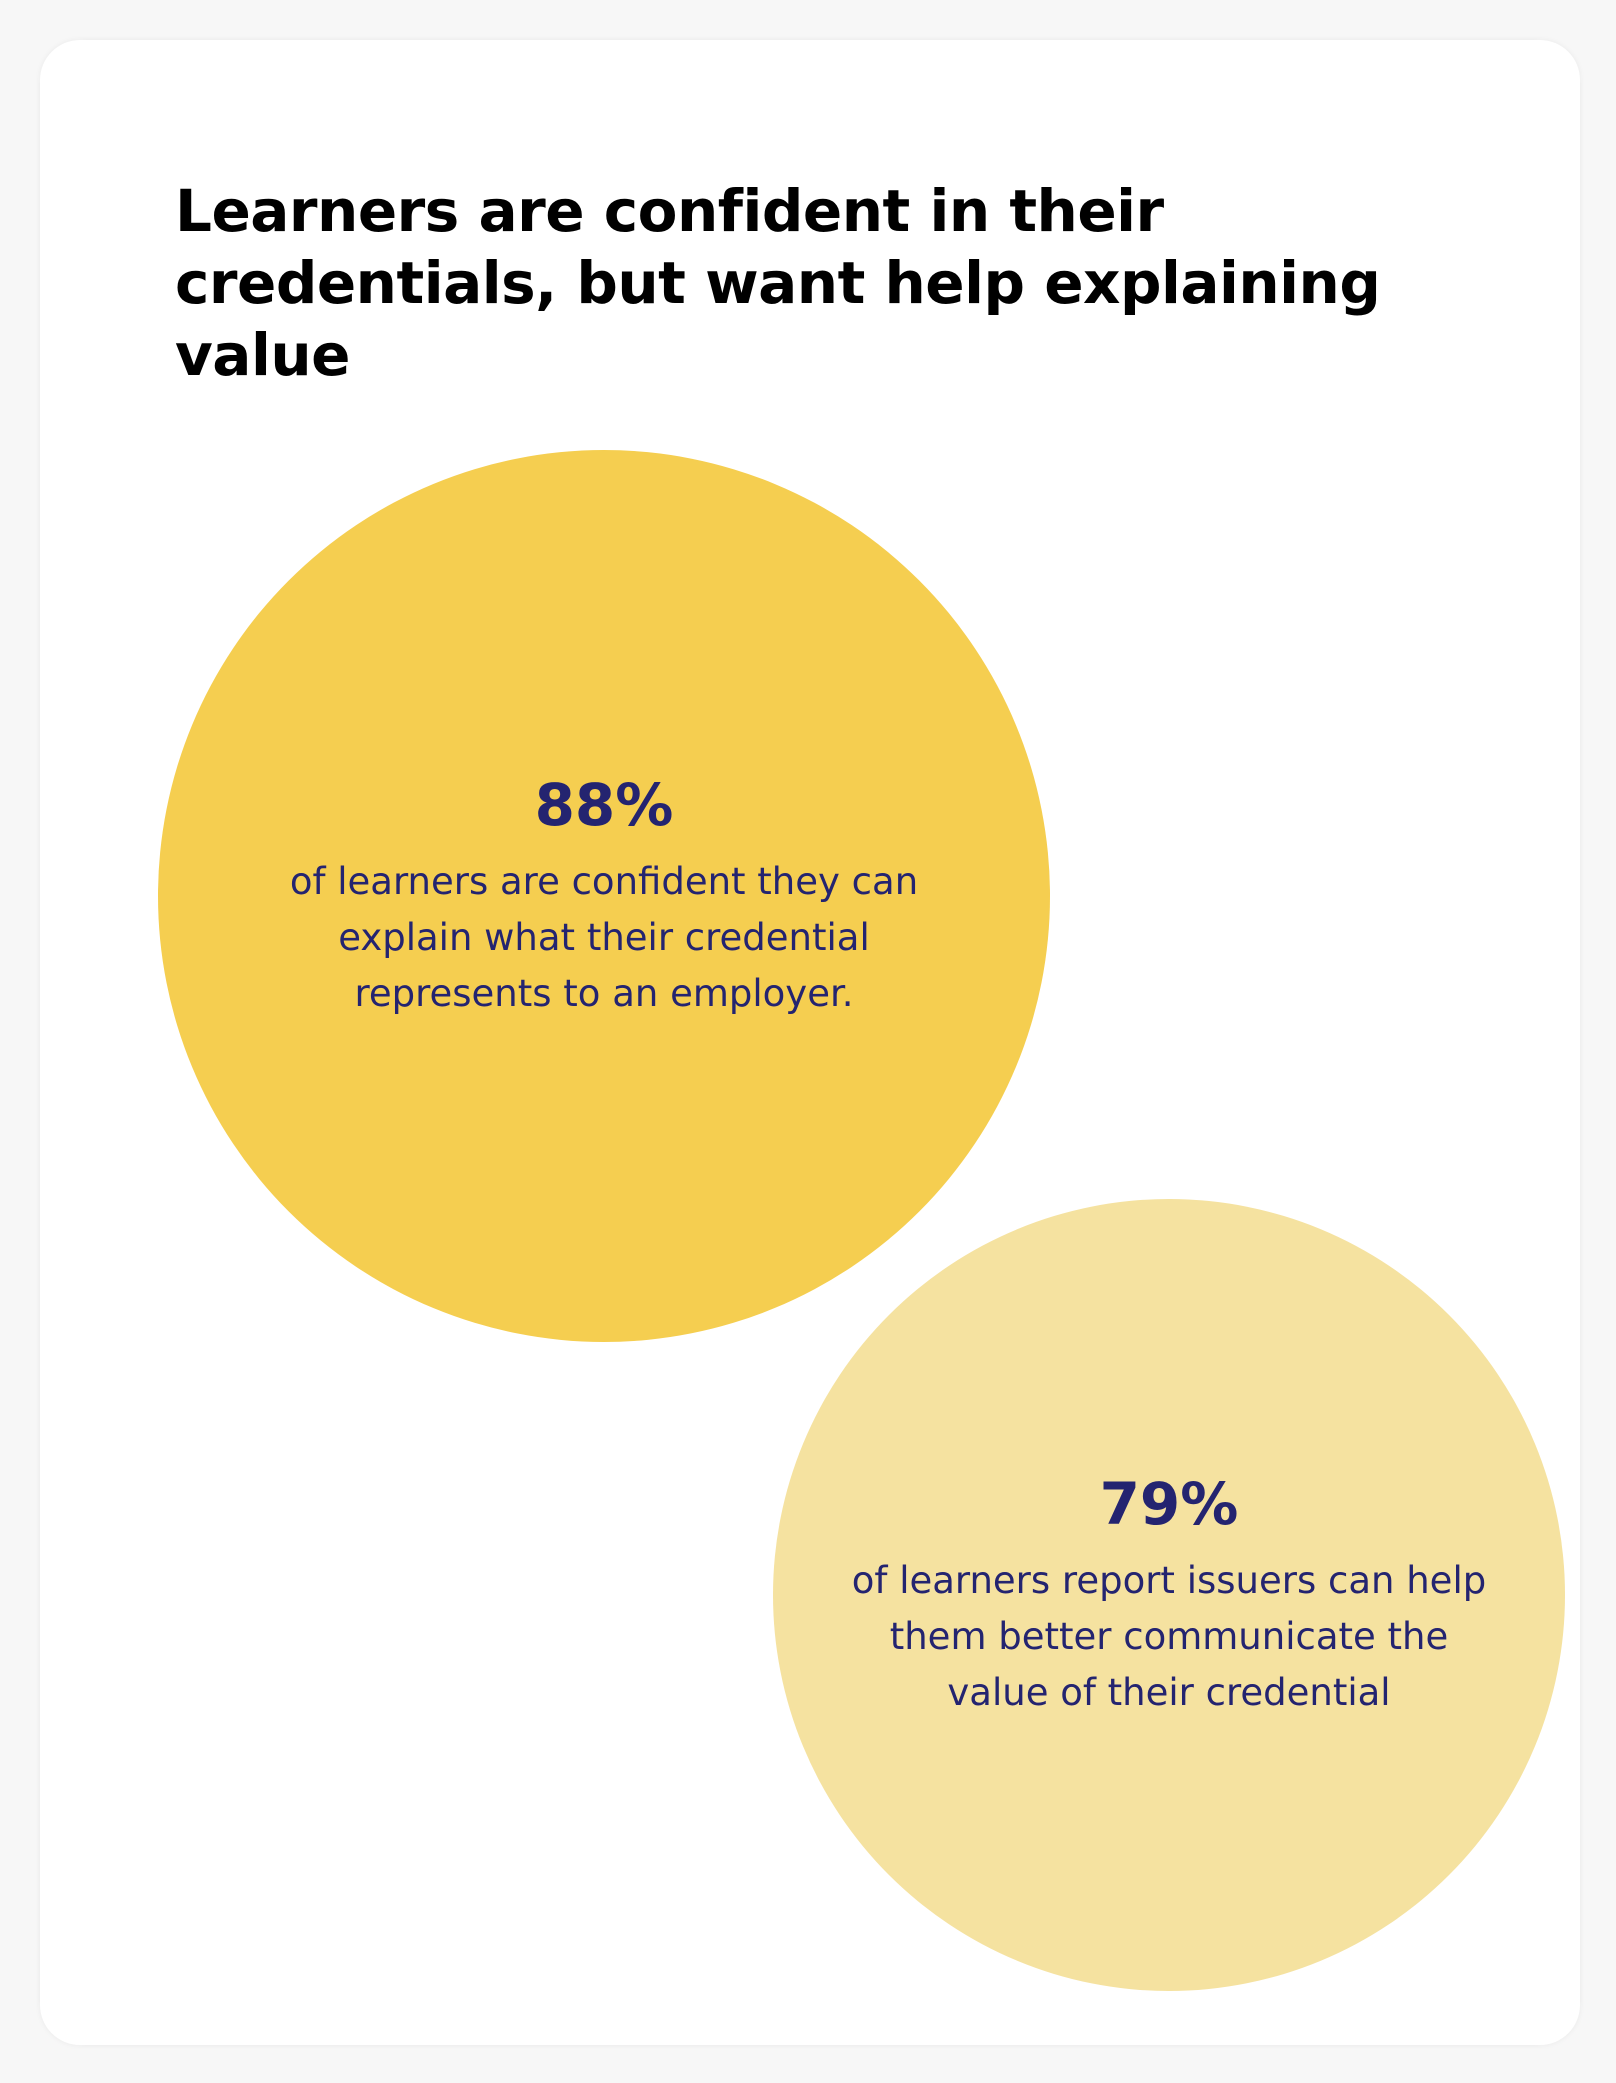 The image size is (1616, 2083). What do you see at coordinates (1169, 1504) in the screenshot?
I see `stat-value: 79%` at bounding box center [1169, 1504].